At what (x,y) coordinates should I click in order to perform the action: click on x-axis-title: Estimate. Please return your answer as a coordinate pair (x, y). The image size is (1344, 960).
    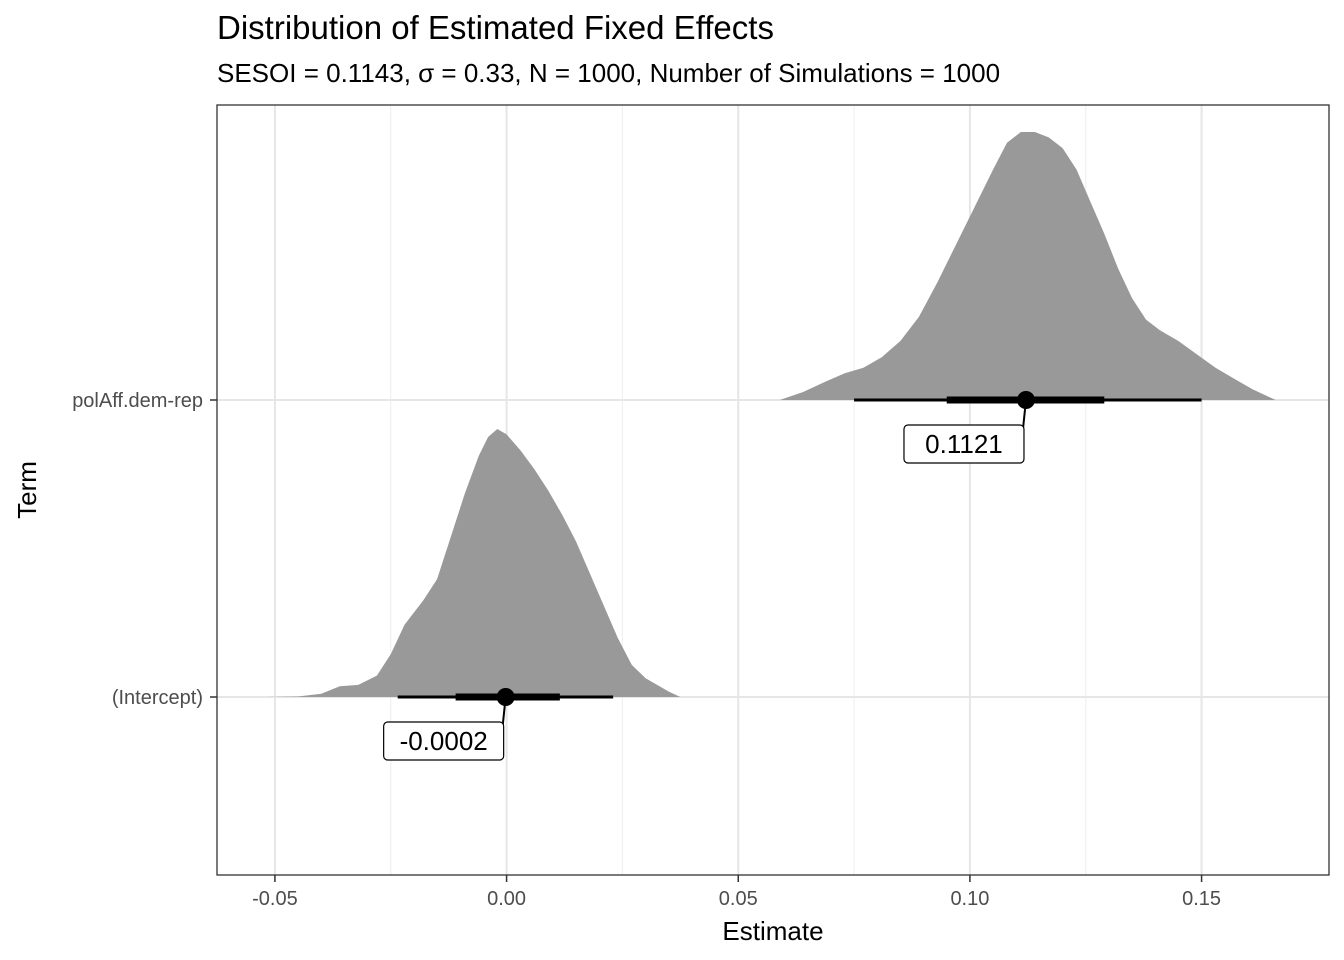
    Looking at the image, I should click on (772, 931).